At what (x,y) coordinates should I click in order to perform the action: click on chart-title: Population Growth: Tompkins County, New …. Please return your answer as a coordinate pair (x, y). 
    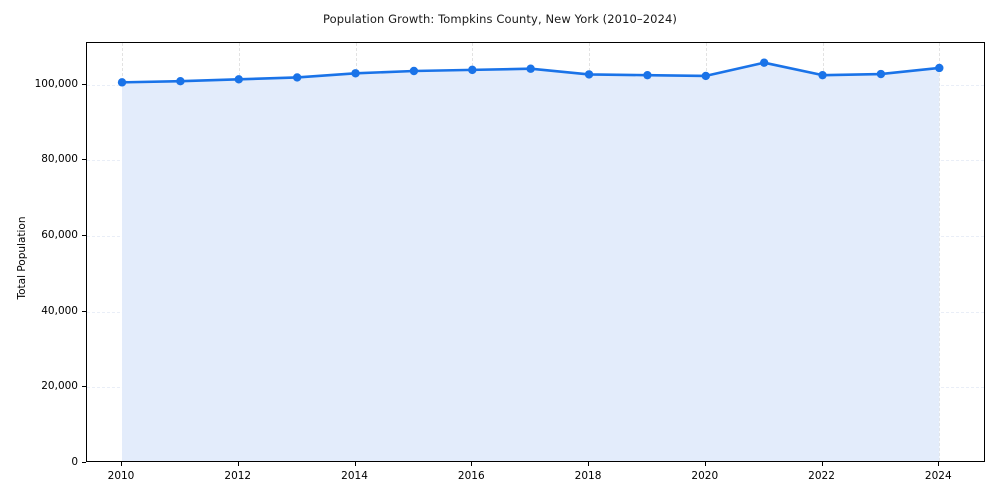
    Looking at the image, I should click on (500, 19).